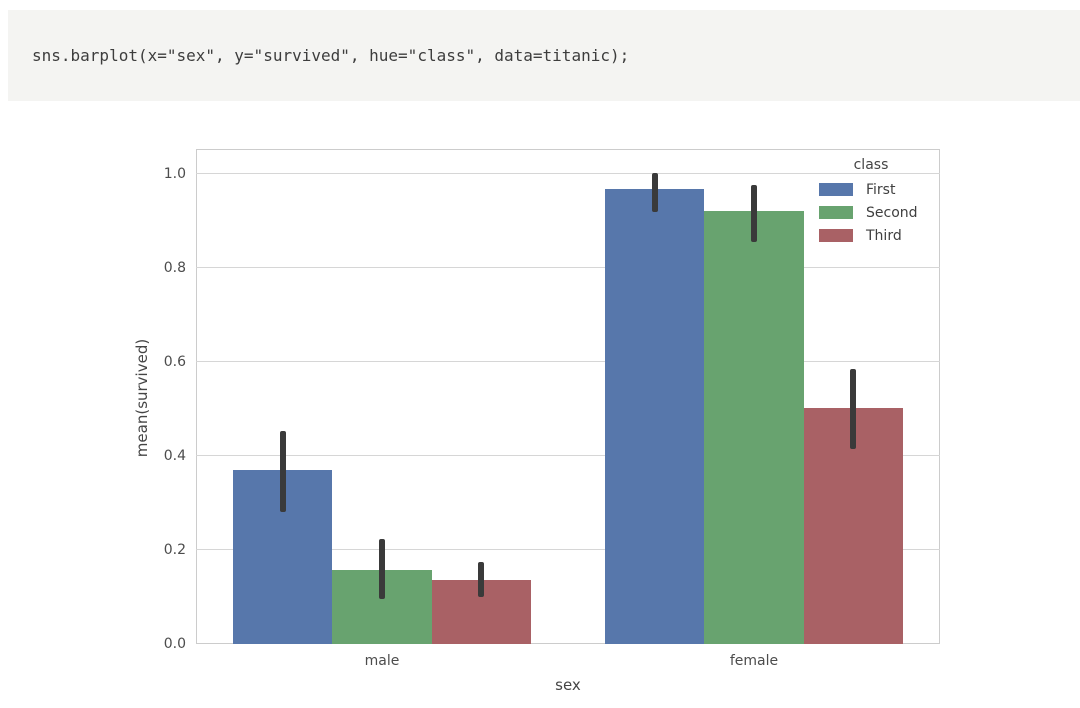  What do you see at coordinates (174, 644) in the screenshot?
I see `y-tick-label: 0.0` at bounding box center [174, 644].